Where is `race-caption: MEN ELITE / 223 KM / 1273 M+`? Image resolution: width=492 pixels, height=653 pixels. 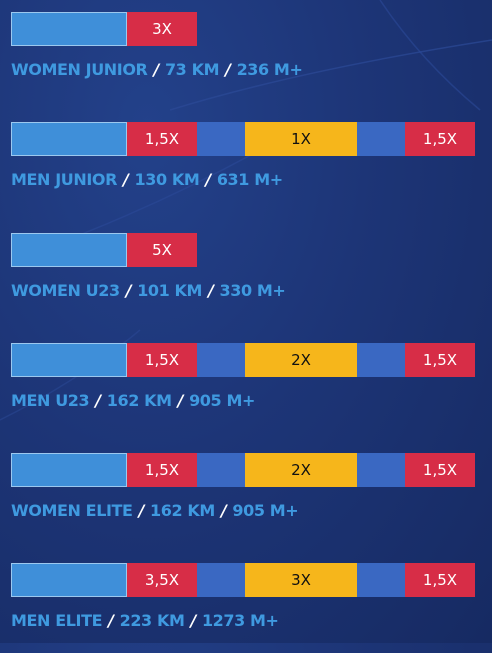
race-caption: MEN ELITE / 223 KM / 1273 M+ is located at coordinates (145, 621).